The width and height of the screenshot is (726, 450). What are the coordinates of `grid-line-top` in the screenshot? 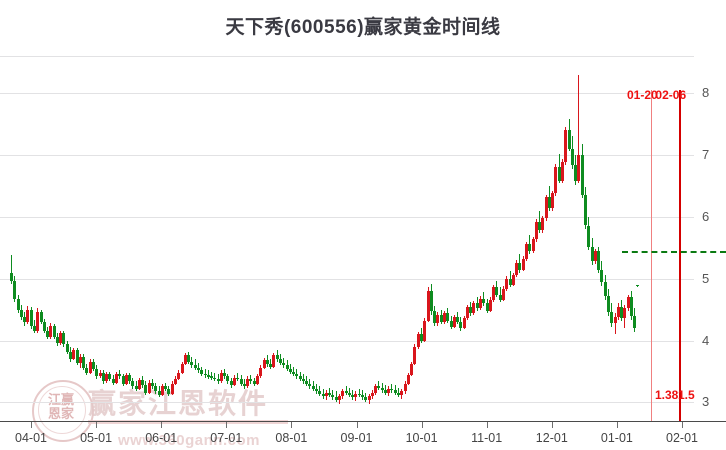 It's located at (347, 56).